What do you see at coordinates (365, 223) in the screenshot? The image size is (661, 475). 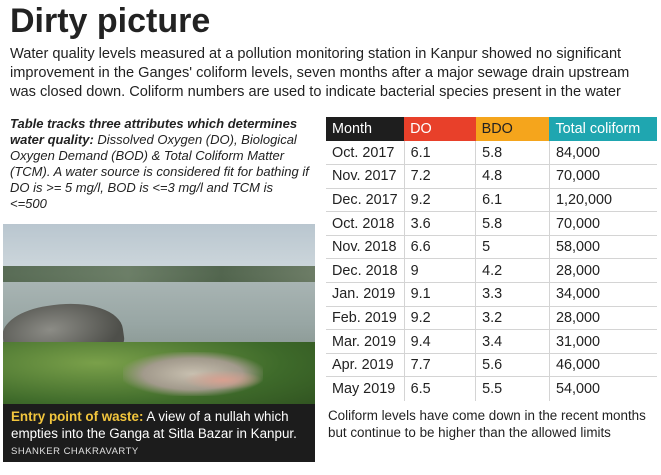 I see `cell-month: Oct. 2018` at bounding box center [365, 223].